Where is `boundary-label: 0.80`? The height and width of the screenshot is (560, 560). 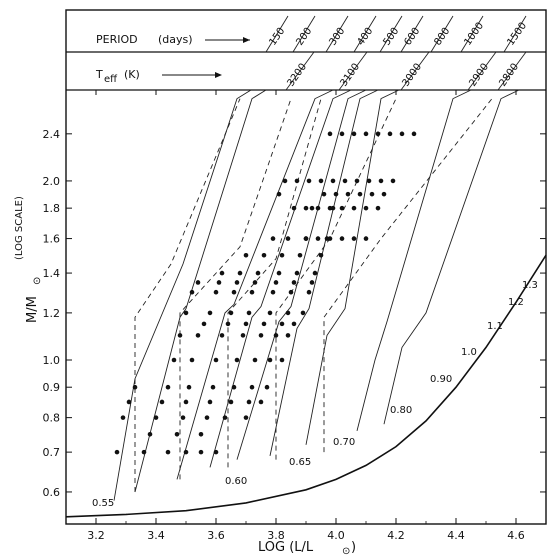 boundary-label: 0.80 is located at coordinates (401, 410).